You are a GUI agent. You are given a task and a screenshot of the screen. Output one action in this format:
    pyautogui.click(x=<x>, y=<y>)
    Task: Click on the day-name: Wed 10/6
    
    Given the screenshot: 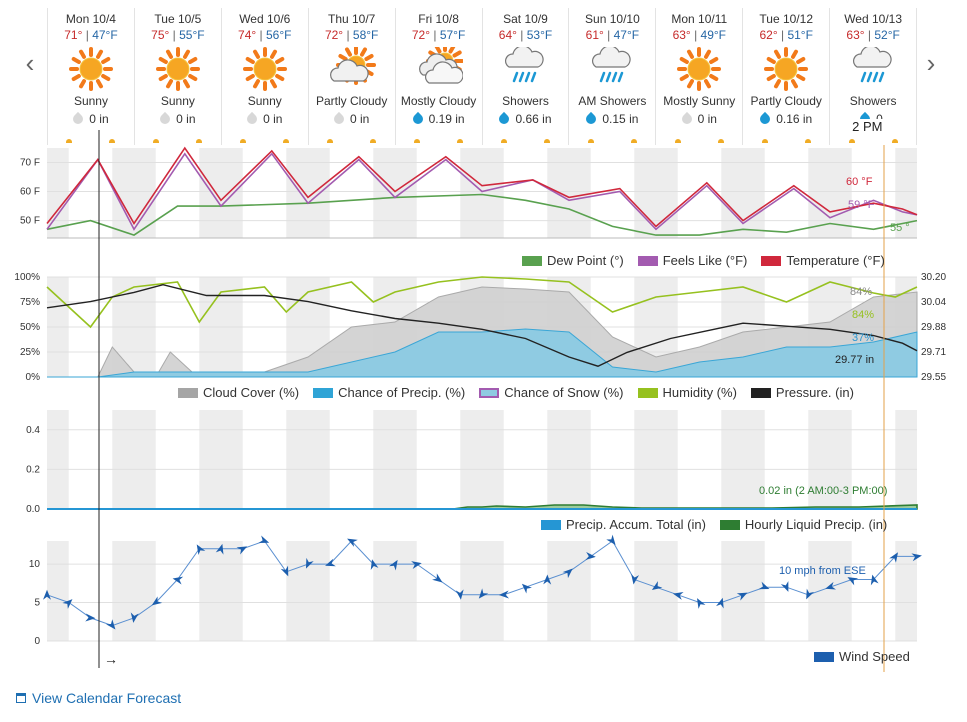 What is the action you would take?
    pyautogui.click(x=265, y=19)
    